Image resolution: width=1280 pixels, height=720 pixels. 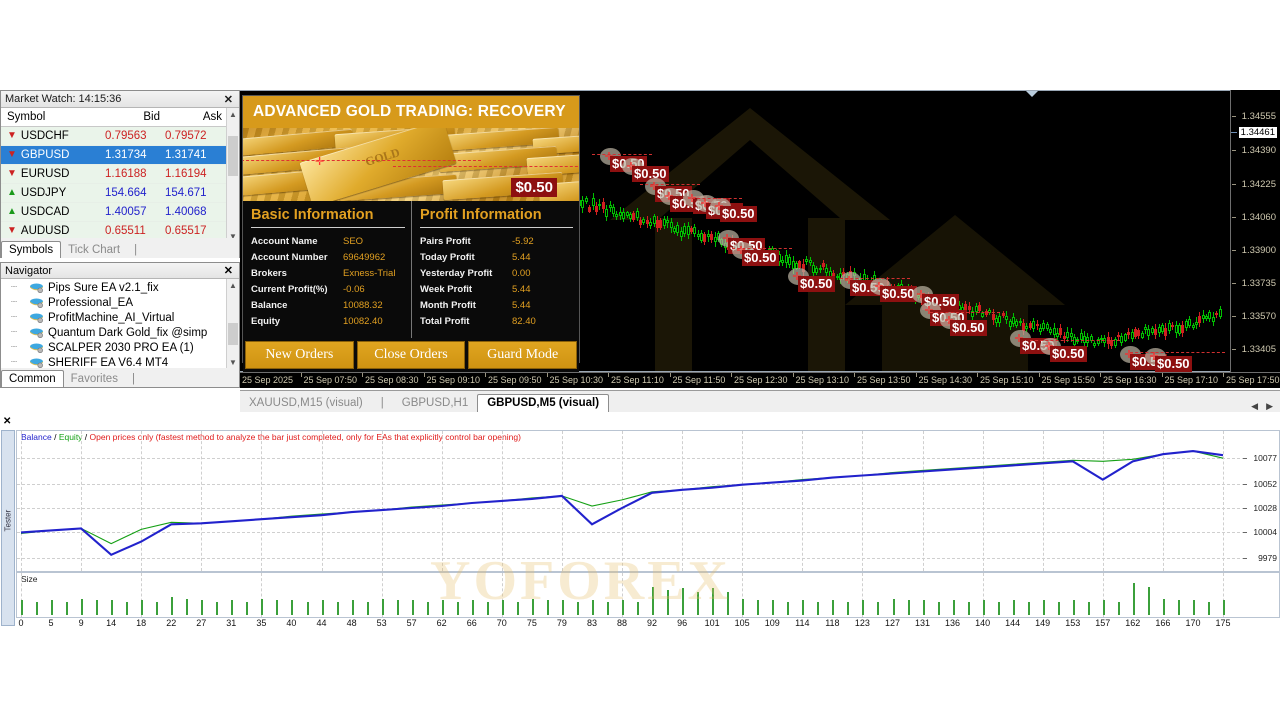 What do you see at coordinates (94, 250) in the screenshot?
I see `tab-tick-chart: Tick Chart` at bounding box center [94, 250].